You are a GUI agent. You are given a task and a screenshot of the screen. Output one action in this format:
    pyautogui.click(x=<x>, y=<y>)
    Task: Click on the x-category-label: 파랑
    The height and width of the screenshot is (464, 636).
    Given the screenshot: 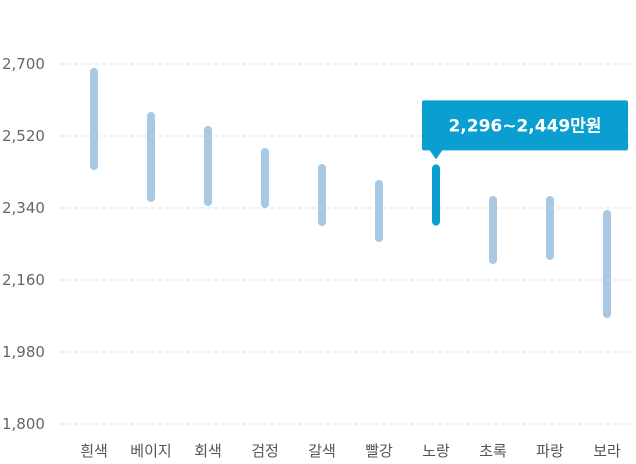 What is the action you would take?
    pyautogui.click(x=550, y=451)
    